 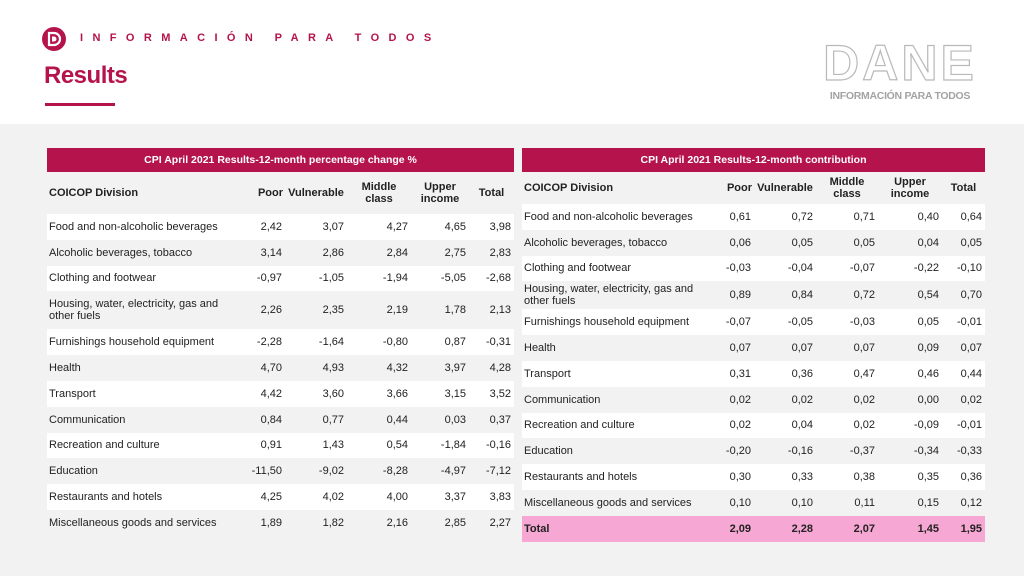 I want to click on column-header-division: COICOP Division, so click(x=615, y=188).